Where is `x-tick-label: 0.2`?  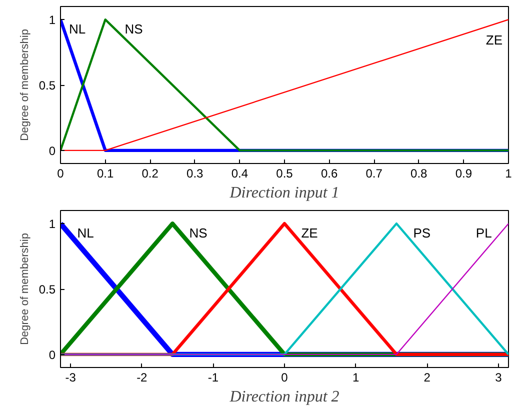
x-tick-label: 0.2 is located at coordinates (150, 173).